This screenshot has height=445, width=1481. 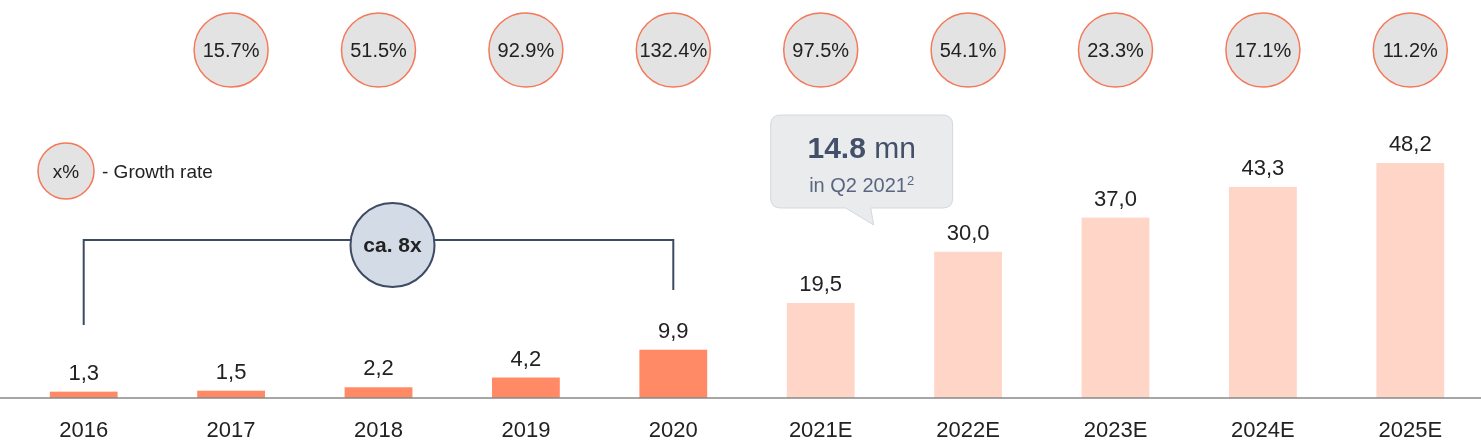 What do you see at coordinates (1410, 50) in the screenshot?
I see `text: 11.2%` at bounding box center [1410, 50].